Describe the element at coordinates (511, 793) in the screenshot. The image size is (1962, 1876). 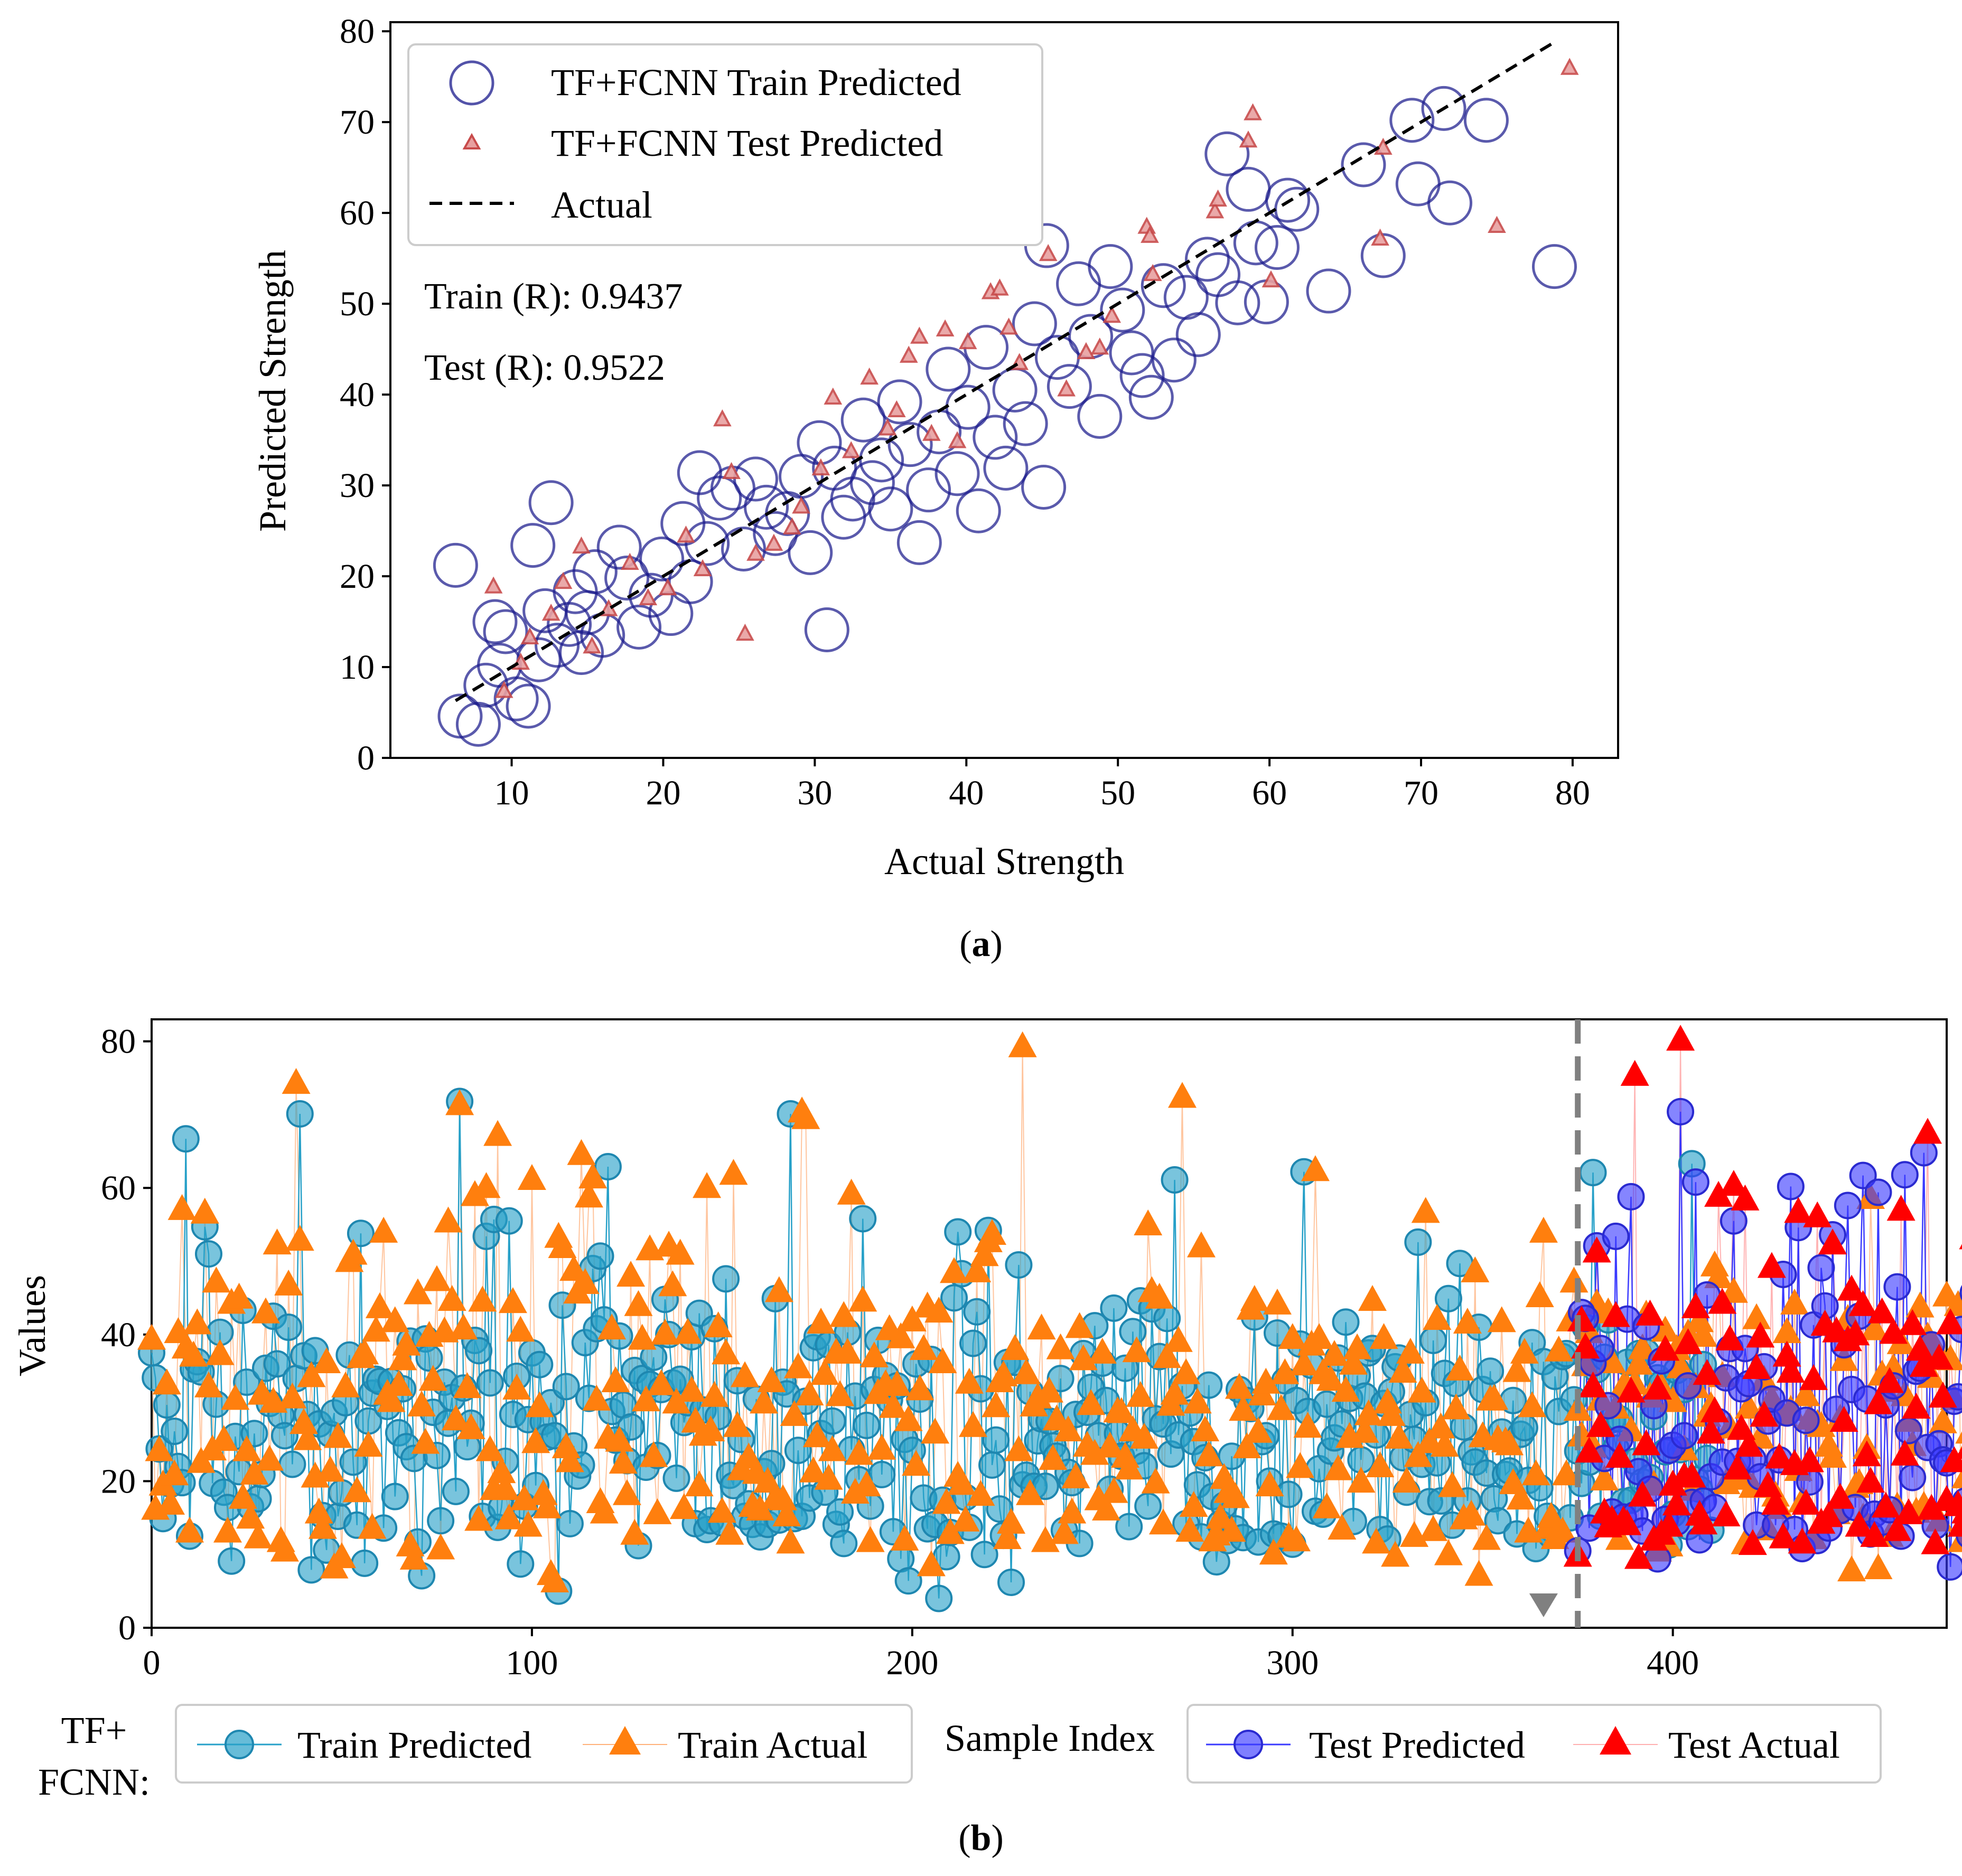
I see `x-tick-label-a-0: 10` at that location.